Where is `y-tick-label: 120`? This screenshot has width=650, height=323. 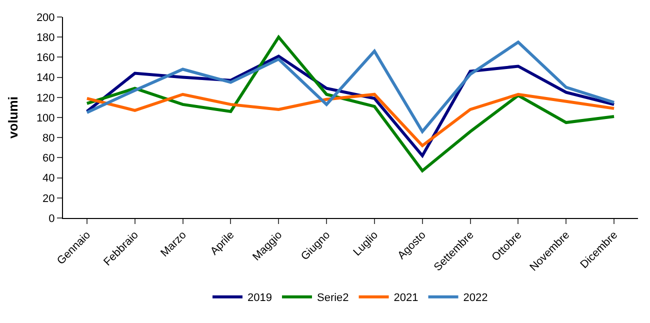 y-tick-label: 120 is located at coordinates (45, 98).